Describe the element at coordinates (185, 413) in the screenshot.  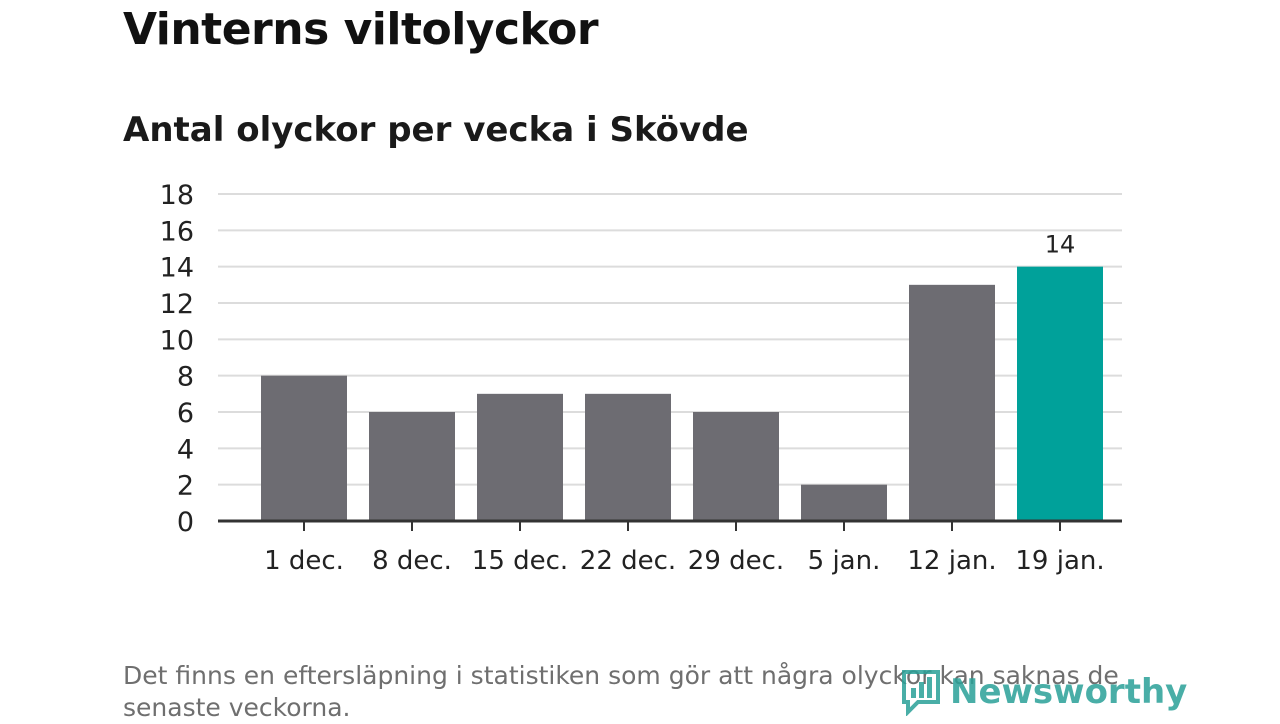
I see `y-tick-label: 6` at that location.